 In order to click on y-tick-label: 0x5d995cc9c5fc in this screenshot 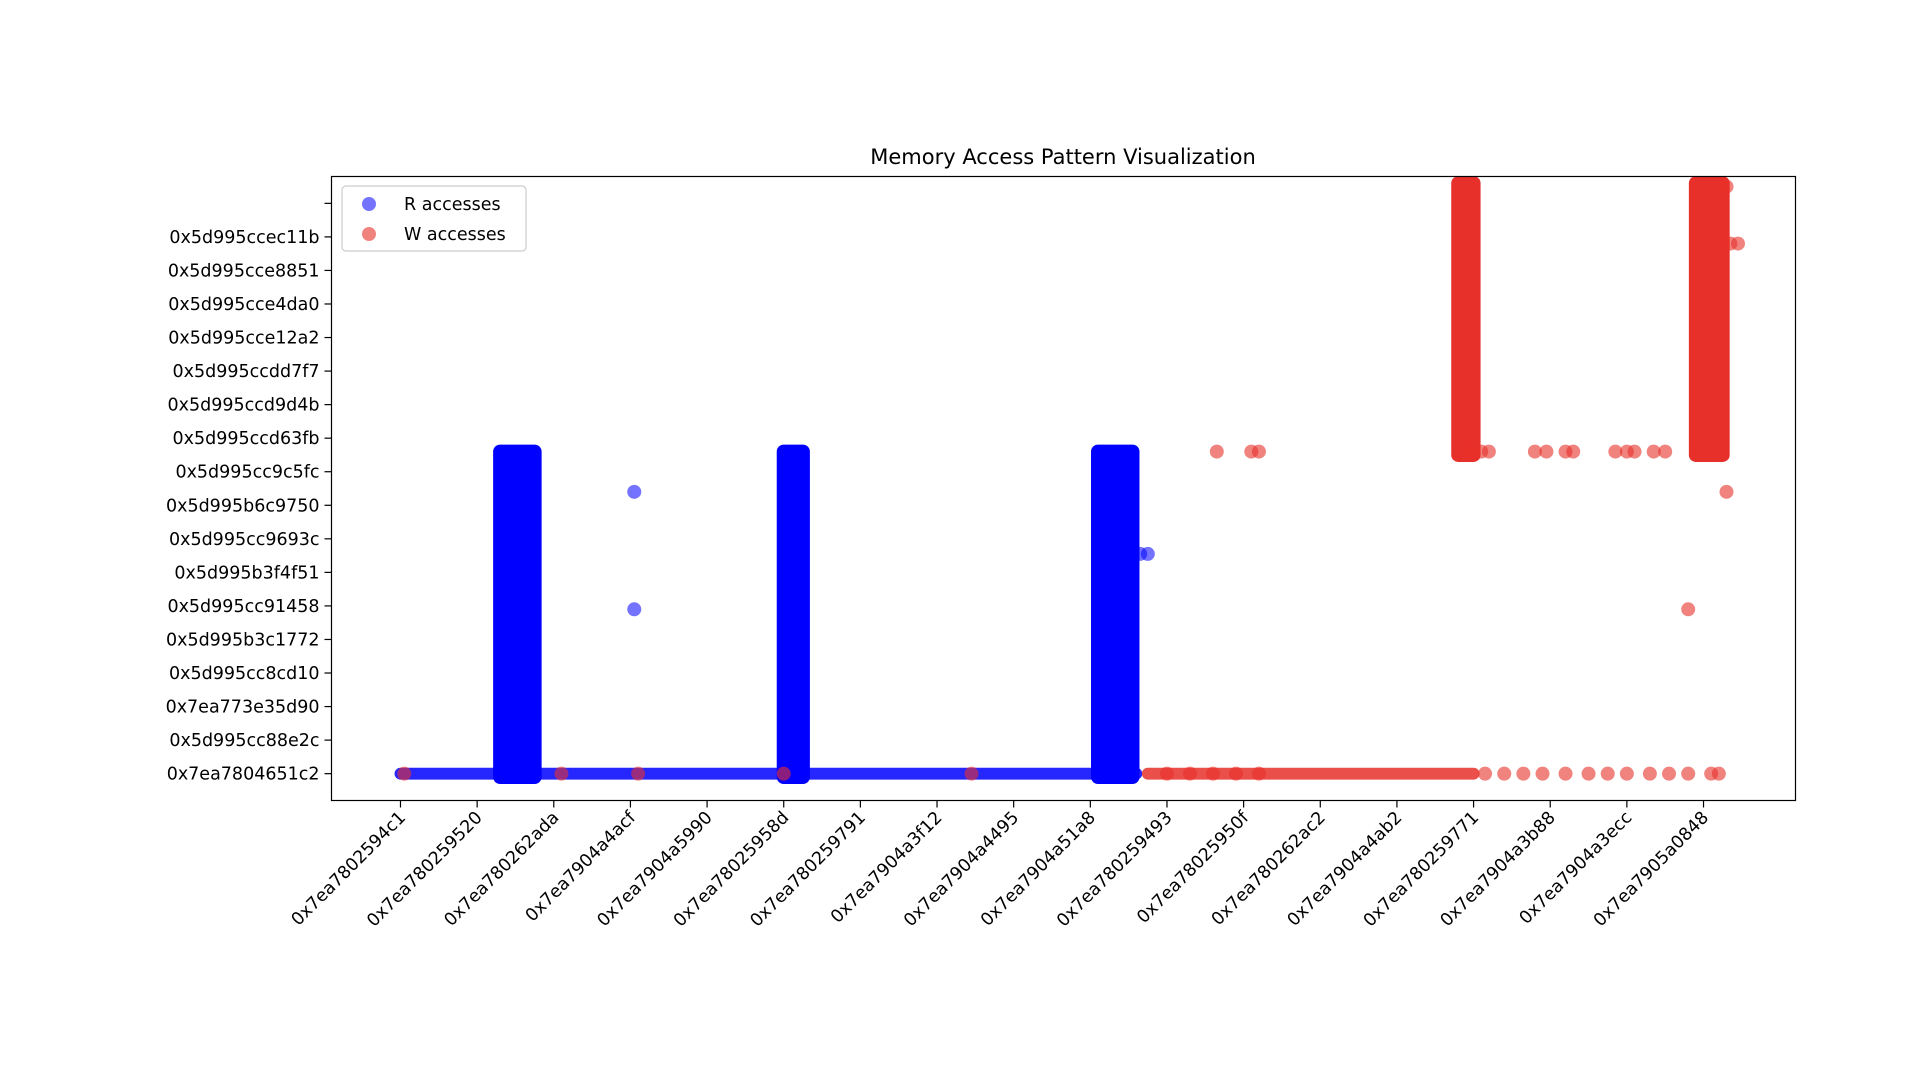, I will do `click(247, 473)`.